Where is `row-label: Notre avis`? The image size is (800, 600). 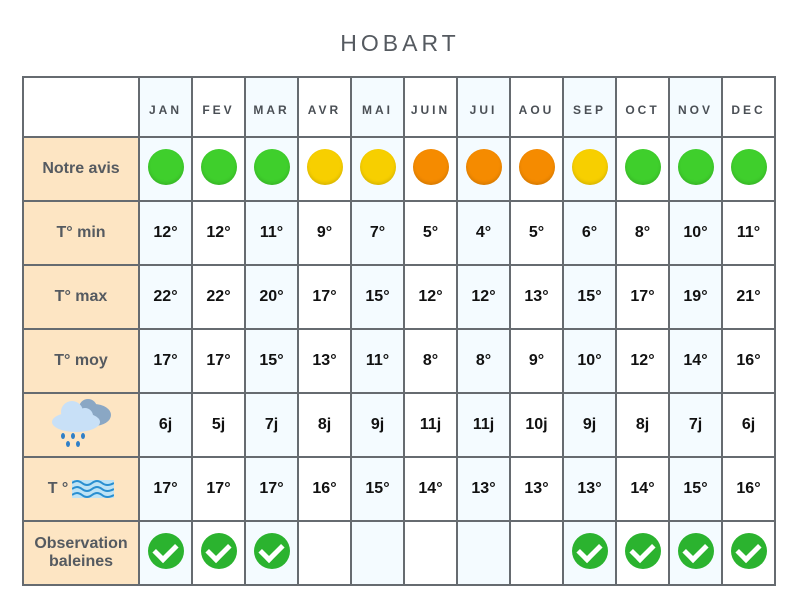
row-label: Notre avis is located at coordinates (81, 169).